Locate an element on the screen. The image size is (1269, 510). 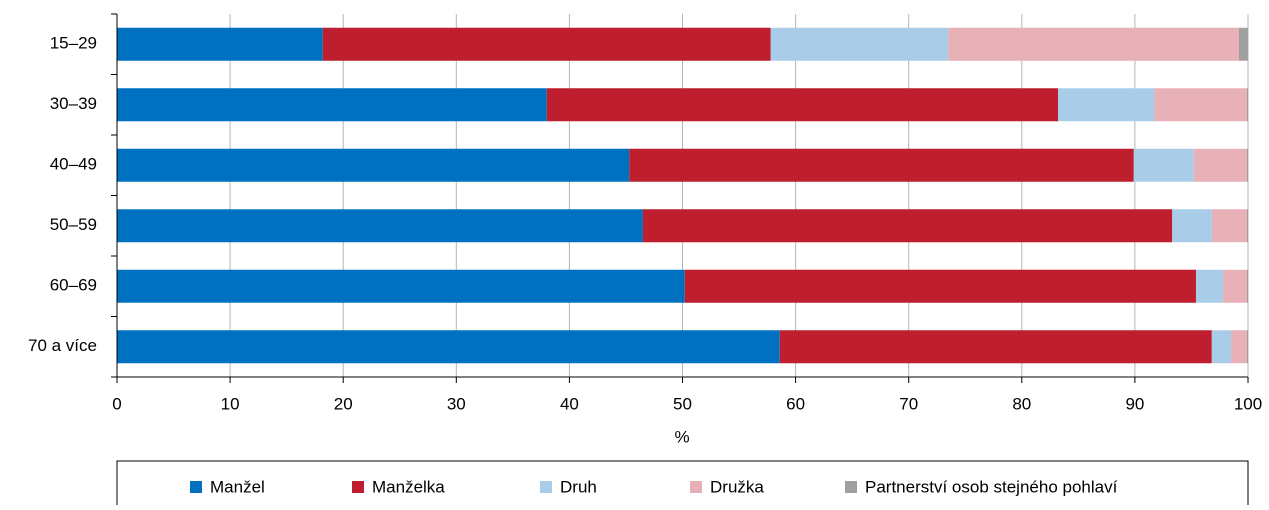
y-tick-label: 70 a více is located at coordinates (62, 345).